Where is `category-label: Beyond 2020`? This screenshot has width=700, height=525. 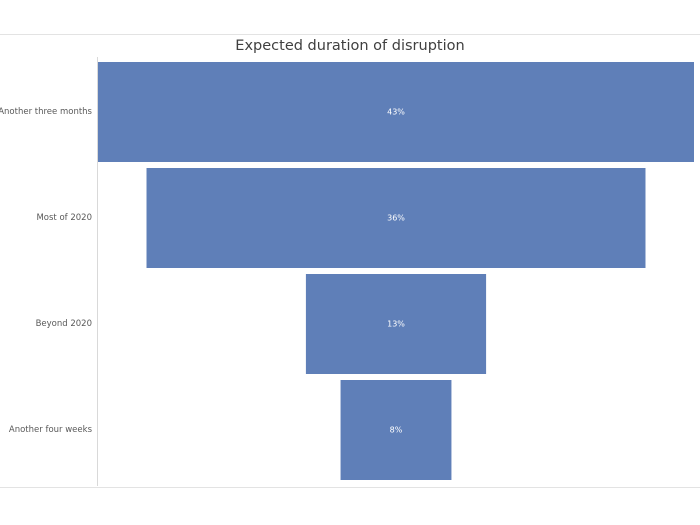 category-label: Beyond 2020 is located at coordinates (64, 324).